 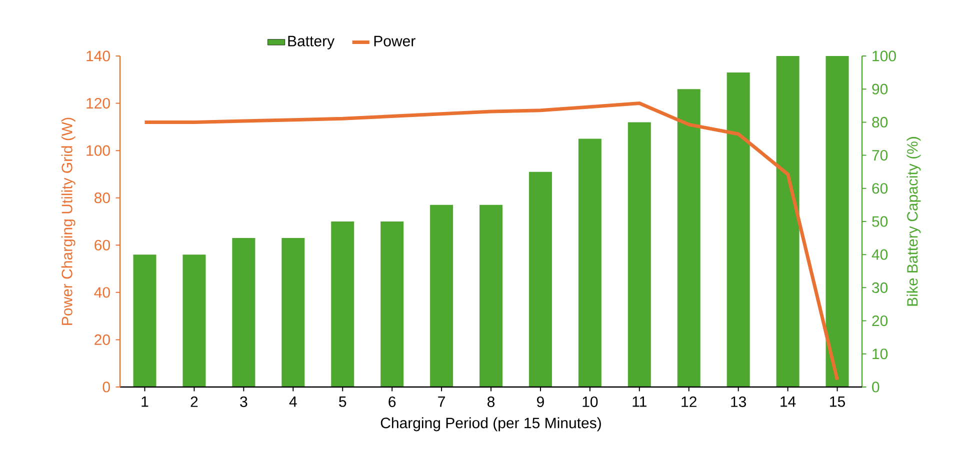 I want to click on x-tick-label: 11, so click(x=639, y=401).